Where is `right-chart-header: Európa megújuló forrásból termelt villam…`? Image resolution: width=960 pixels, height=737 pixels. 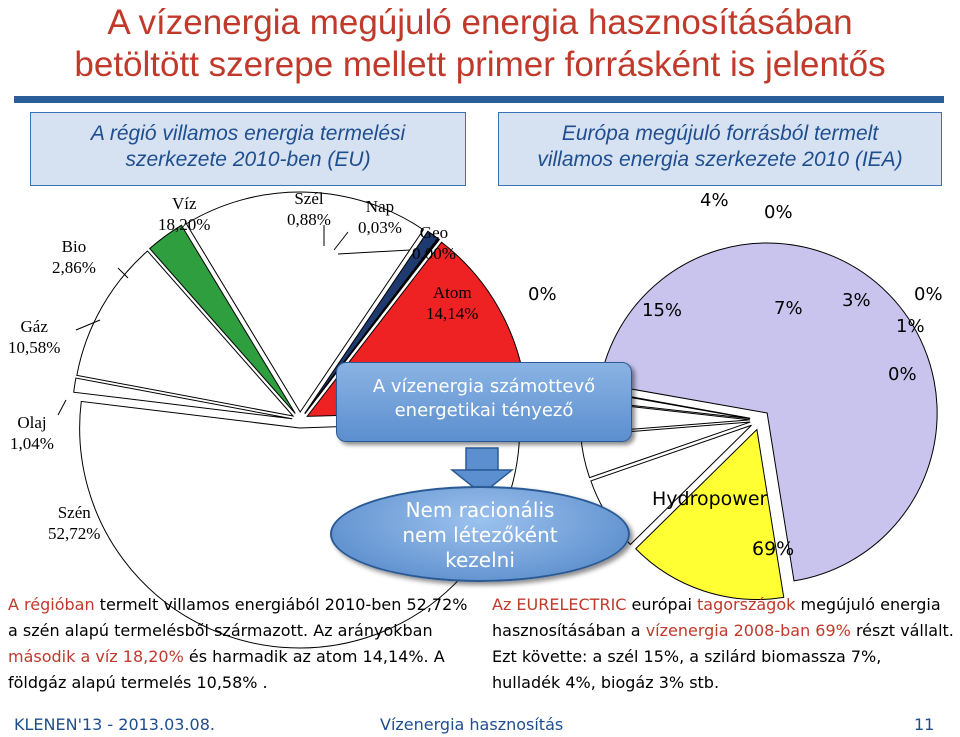
right-chart-header: Európa megújuló forrásból termelt villam… is located at coordinates (720, 149).